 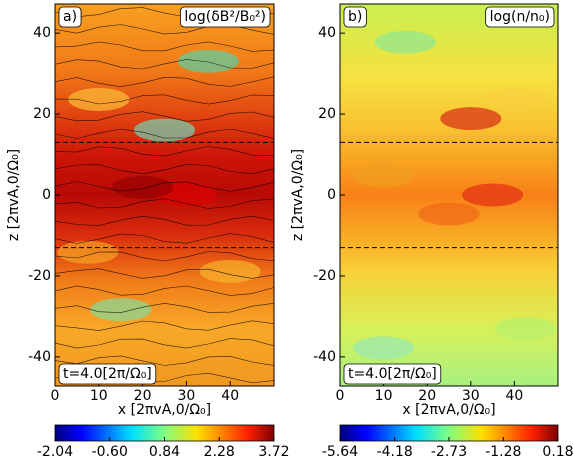 What do you see at coordinates (273, 452) in the screenshot?
I see `colorbar-tick-label: 3.72` at bounding box center [273, 452].